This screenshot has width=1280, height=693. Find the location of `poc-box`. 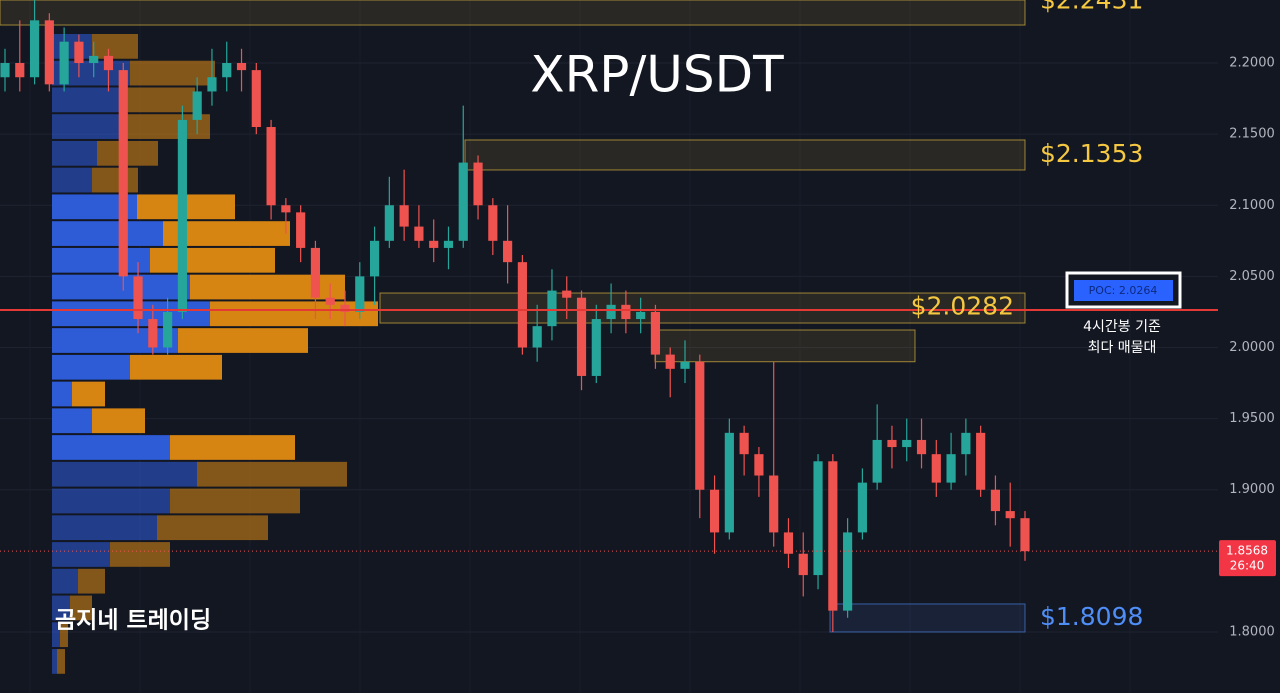

poc-box is located at coordinates (1123, 290).